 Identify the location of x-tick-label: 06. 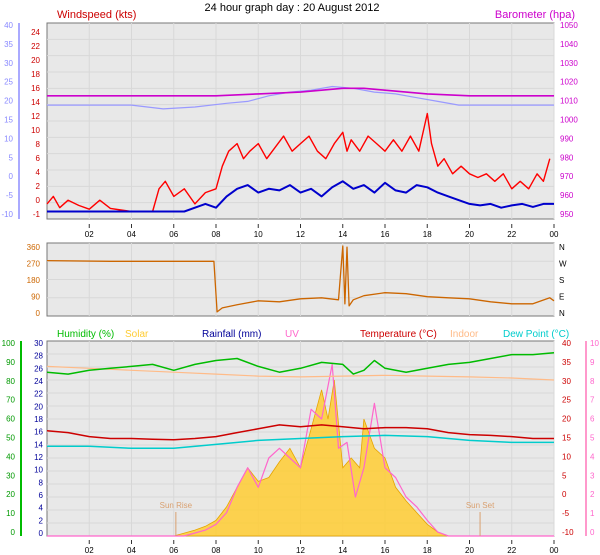
(173, 234).